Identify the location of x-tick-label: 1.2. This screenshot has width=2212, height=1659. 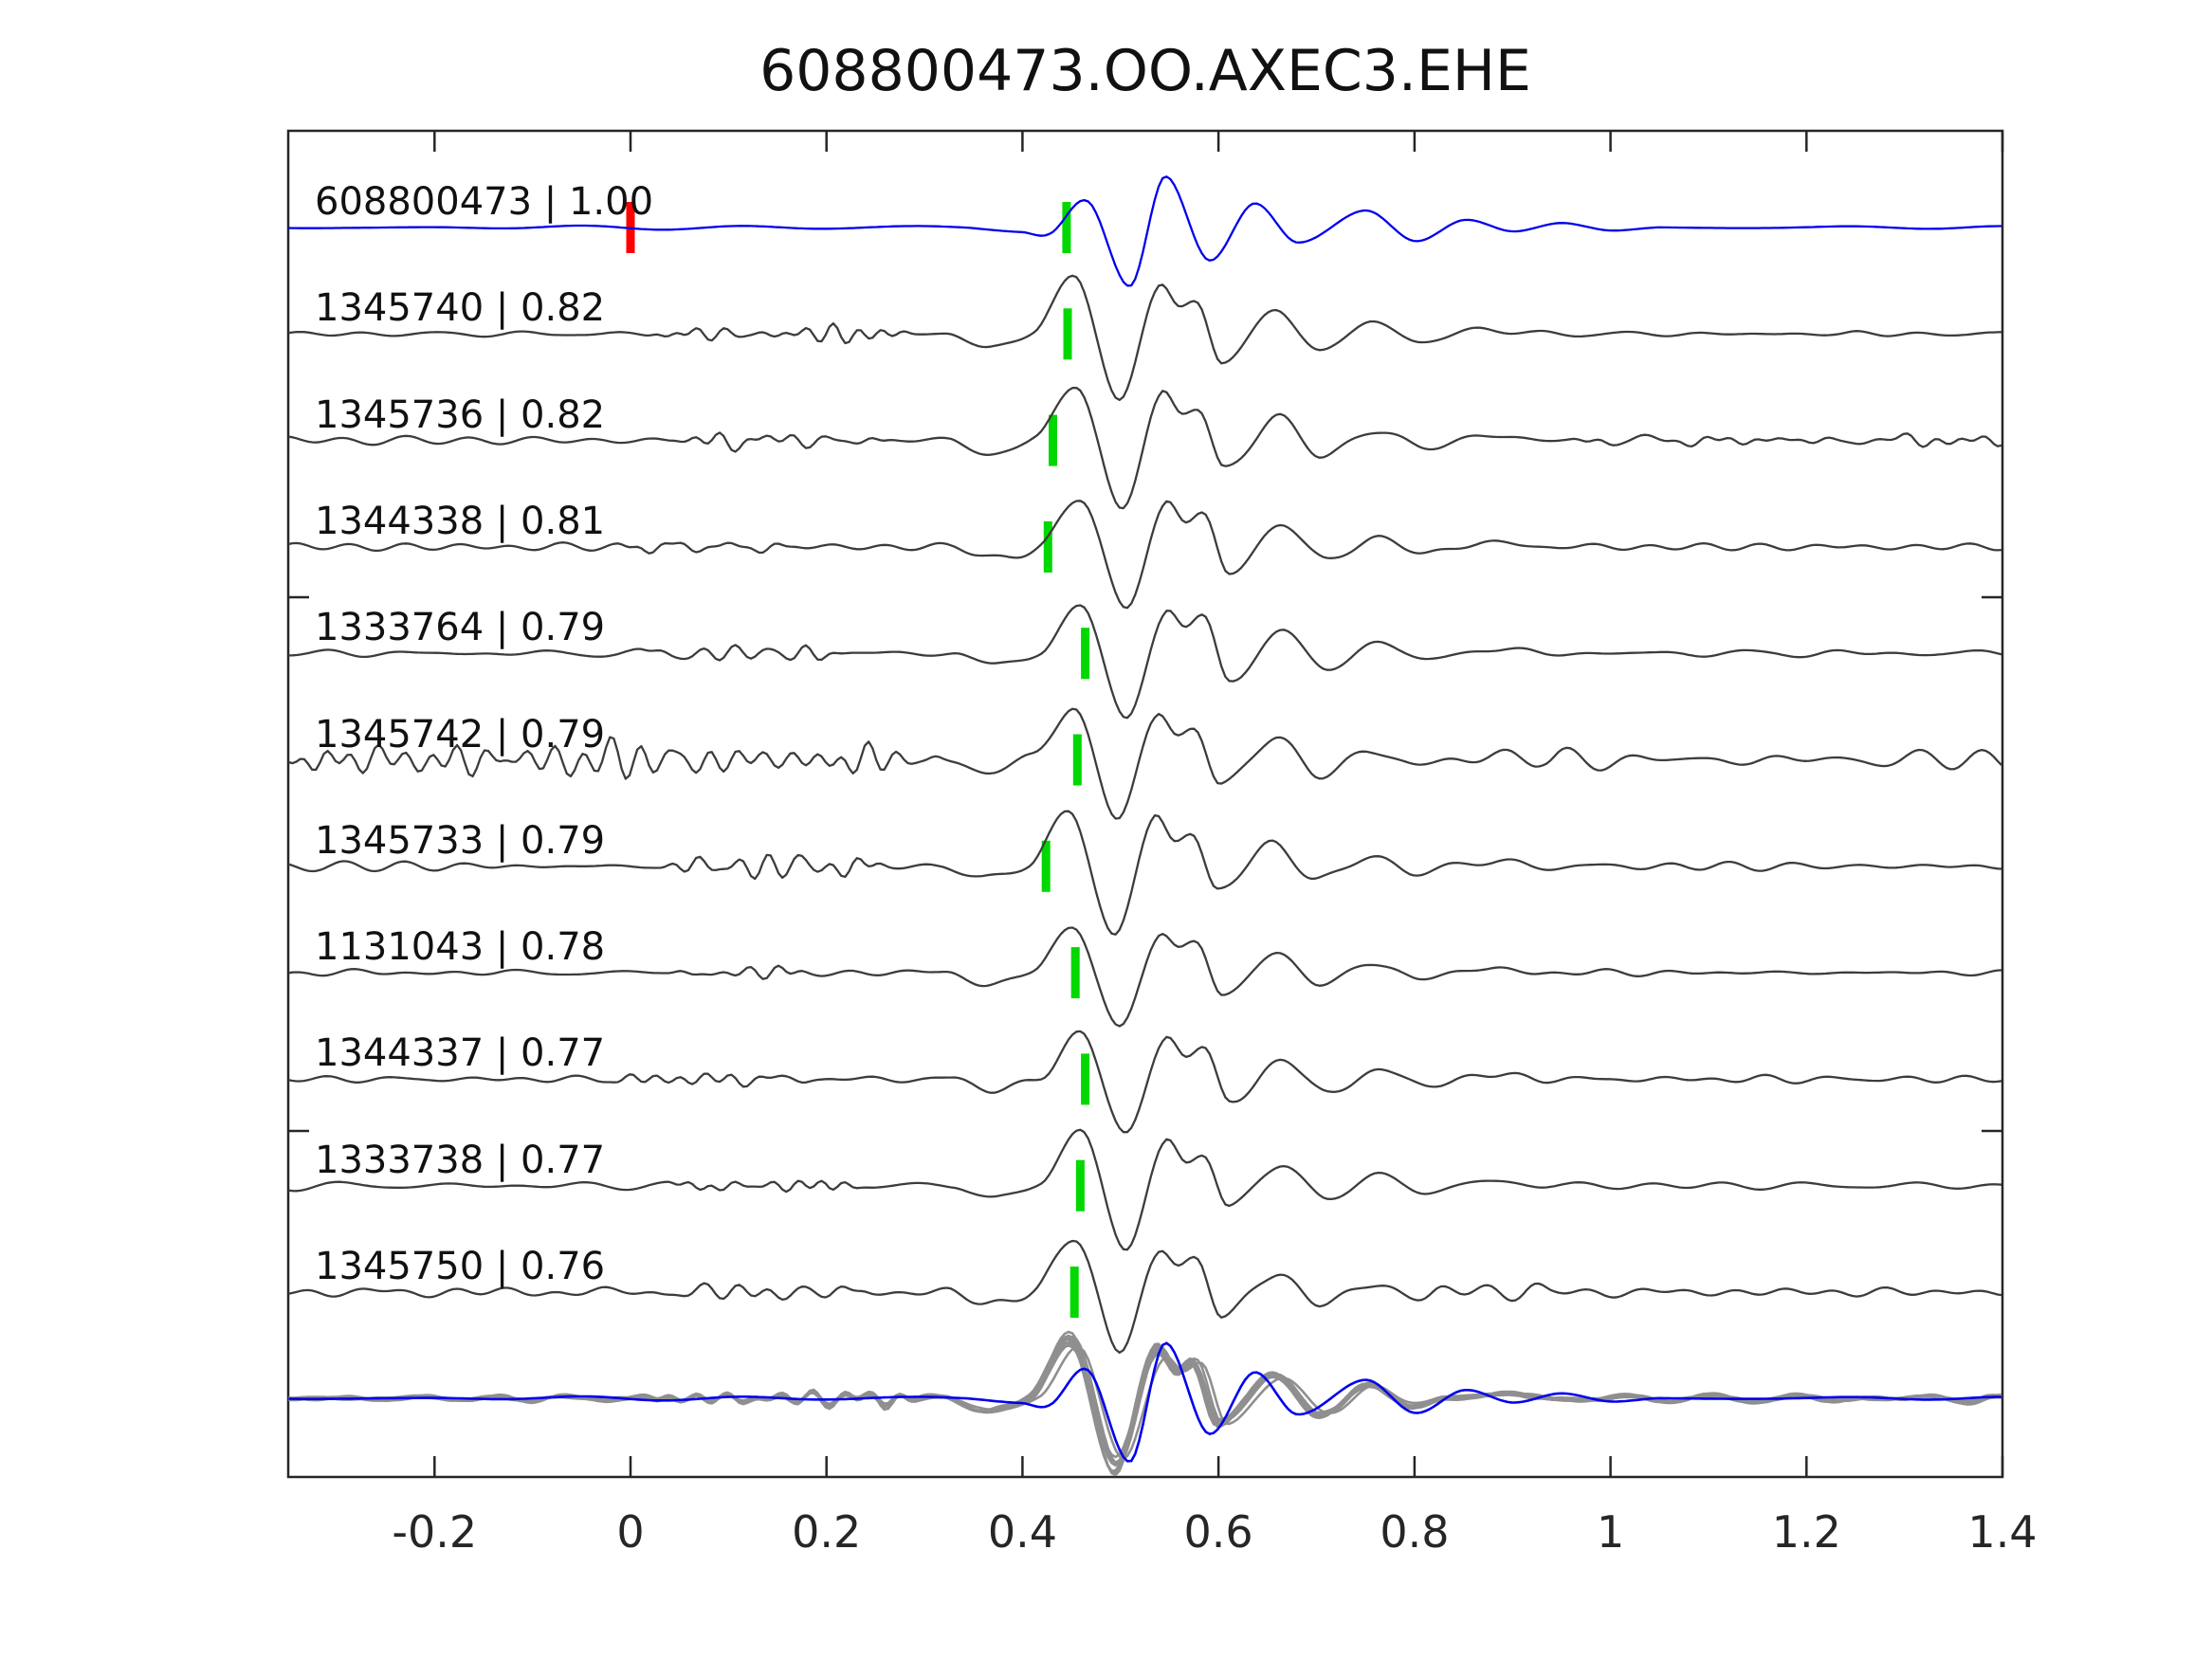
(1806, 1532).